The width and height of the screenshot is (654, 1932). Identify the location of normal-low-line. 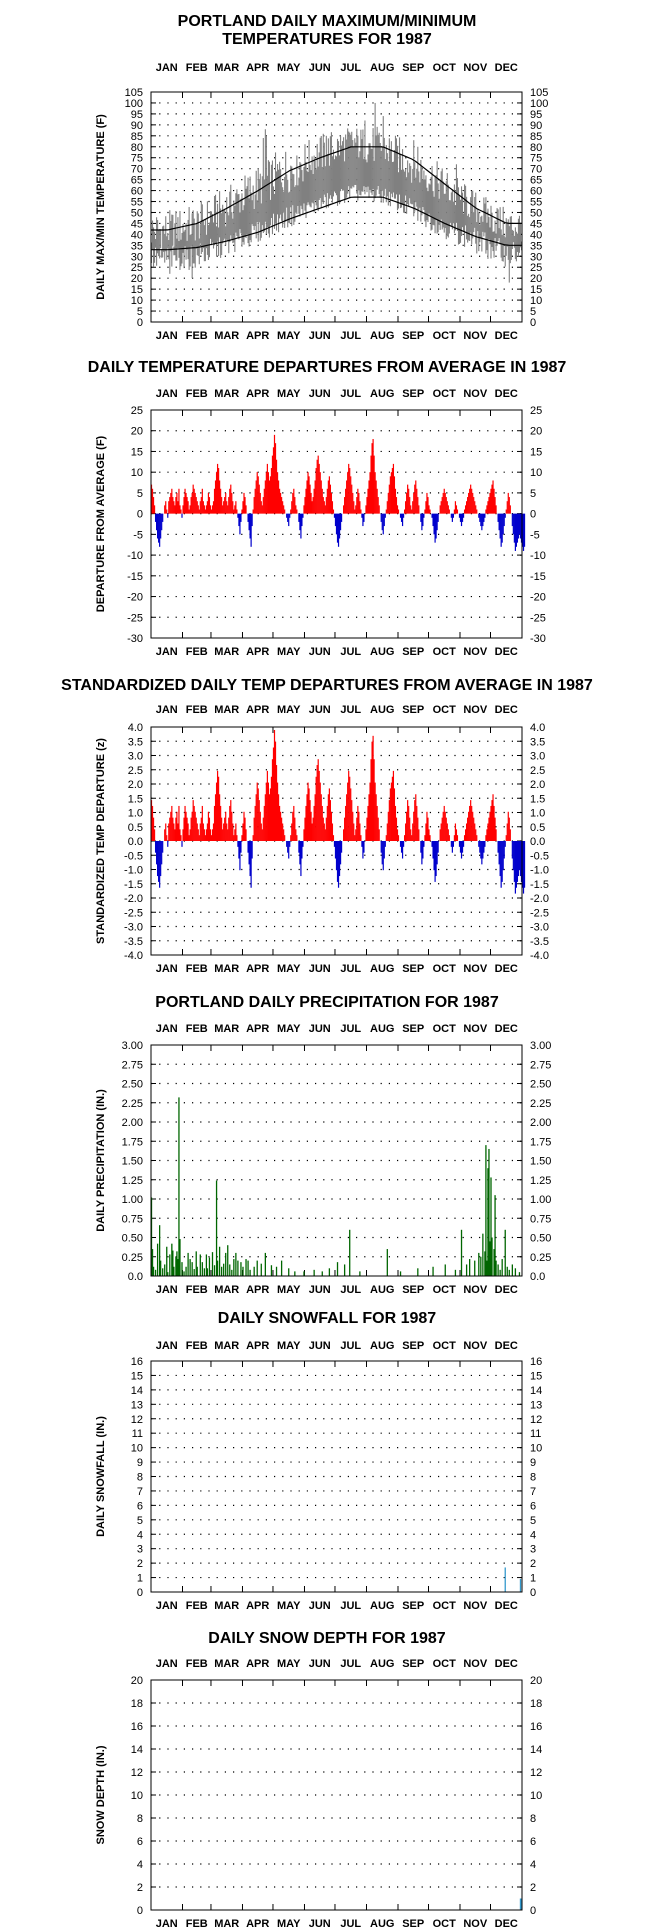
(336, 223).